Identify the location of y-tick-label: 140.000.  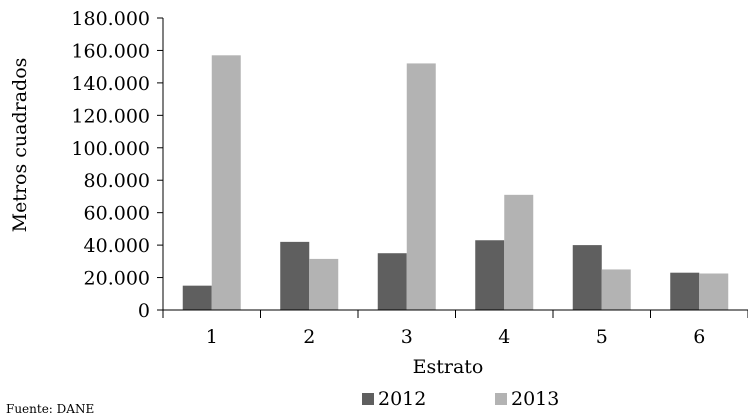
(110, 84).